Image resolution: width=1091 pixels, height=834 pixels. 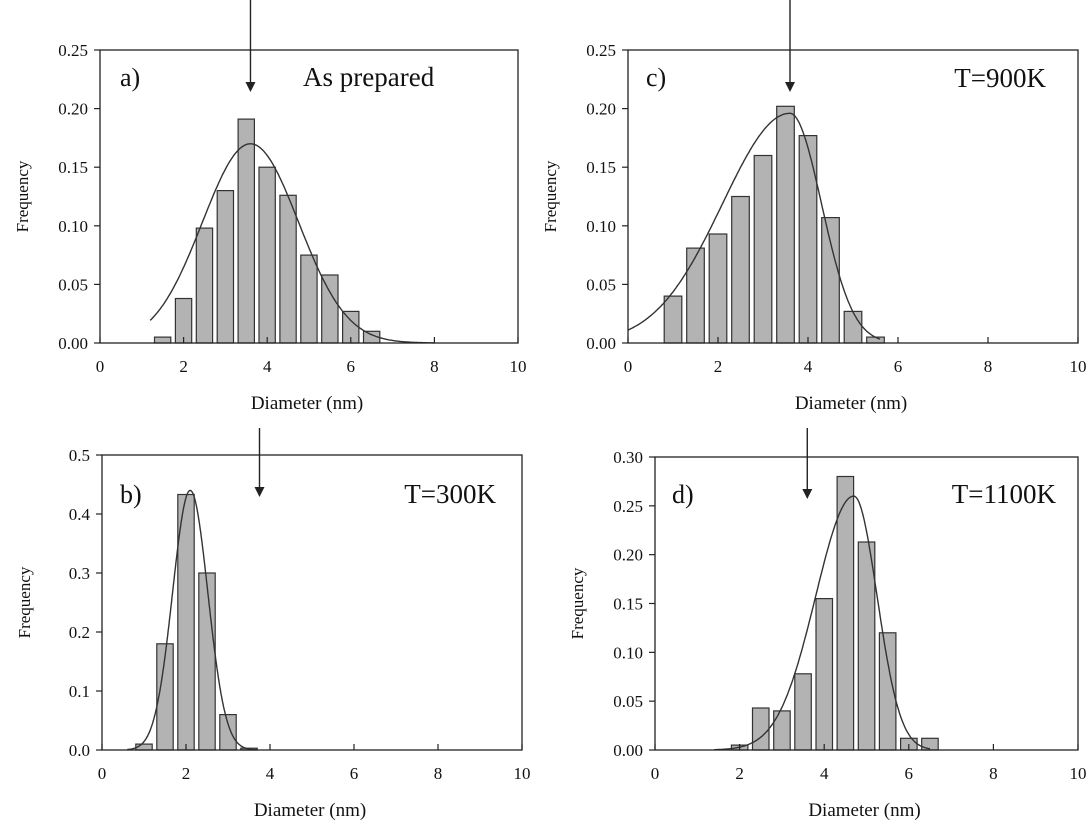 I want to click on y-tick-label: 0.3, so click(x=79, y=573).